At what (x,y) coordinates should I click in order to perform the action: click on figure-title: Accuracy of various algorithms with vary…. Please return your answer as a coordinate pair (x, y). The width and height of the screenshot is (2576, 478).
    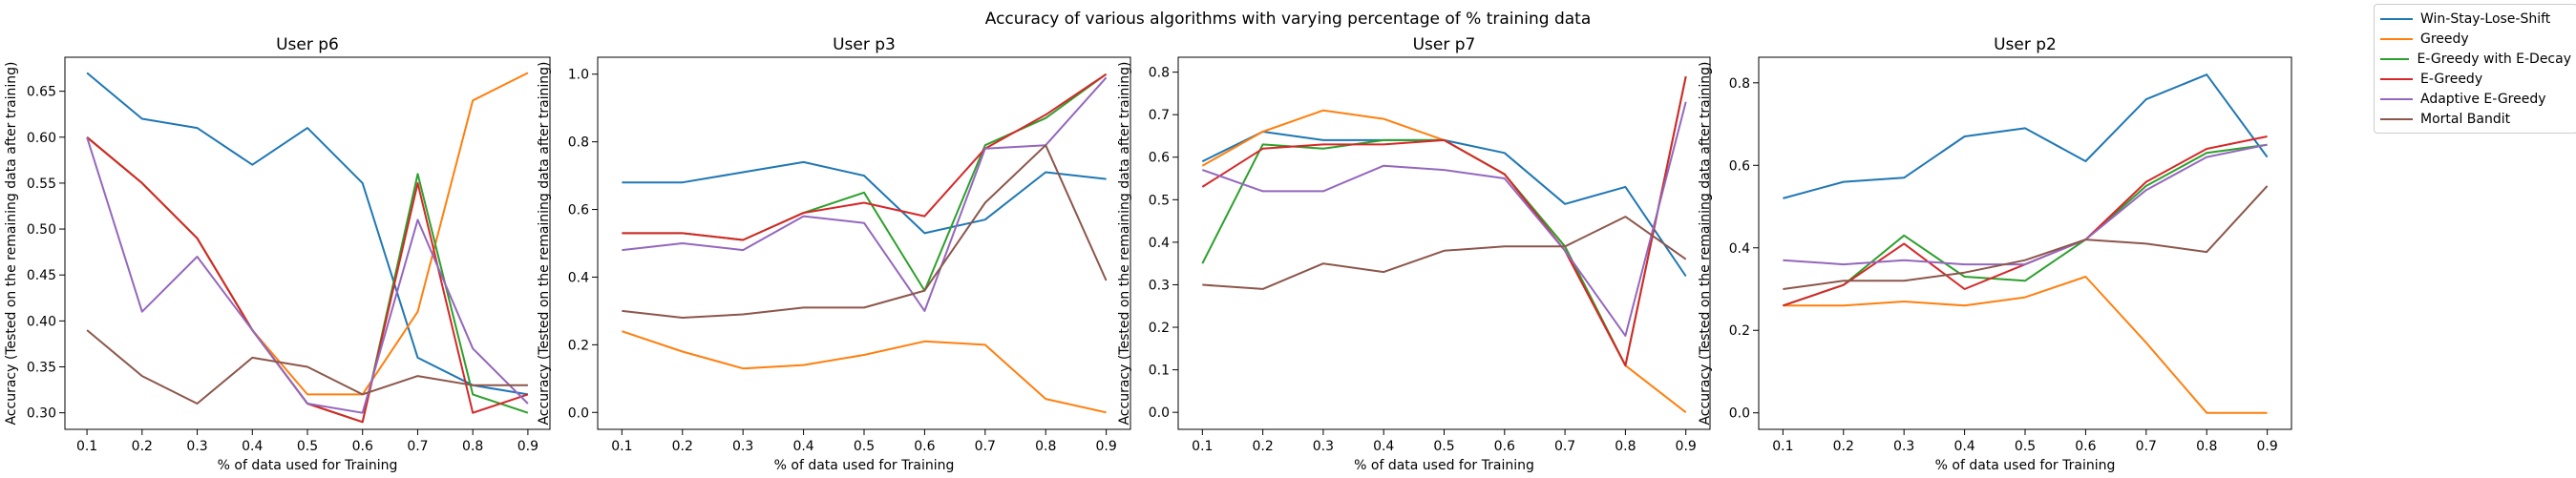
    Looking at the image, I should click on (1288, 19).